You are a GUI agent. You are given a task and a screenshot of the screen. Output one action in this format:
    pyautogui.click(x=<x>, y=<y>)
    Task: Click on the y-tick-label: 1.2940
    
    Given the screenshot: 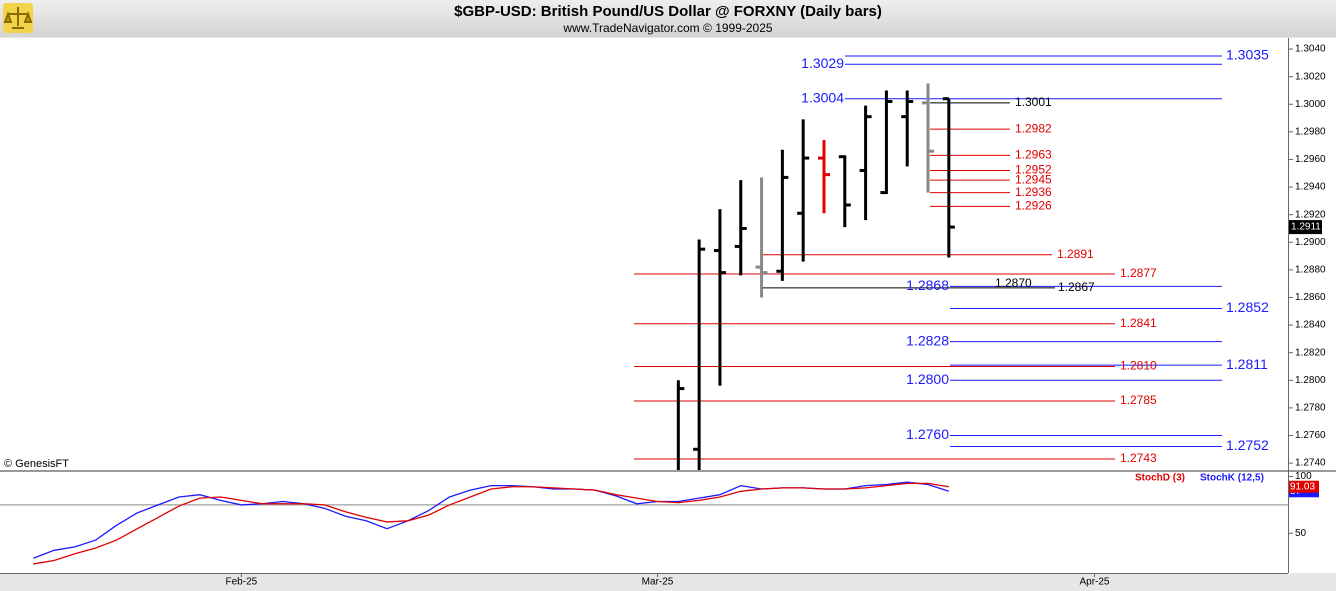 What is the action you would take?
    pyautogui.click(x=1310, y=187)
    